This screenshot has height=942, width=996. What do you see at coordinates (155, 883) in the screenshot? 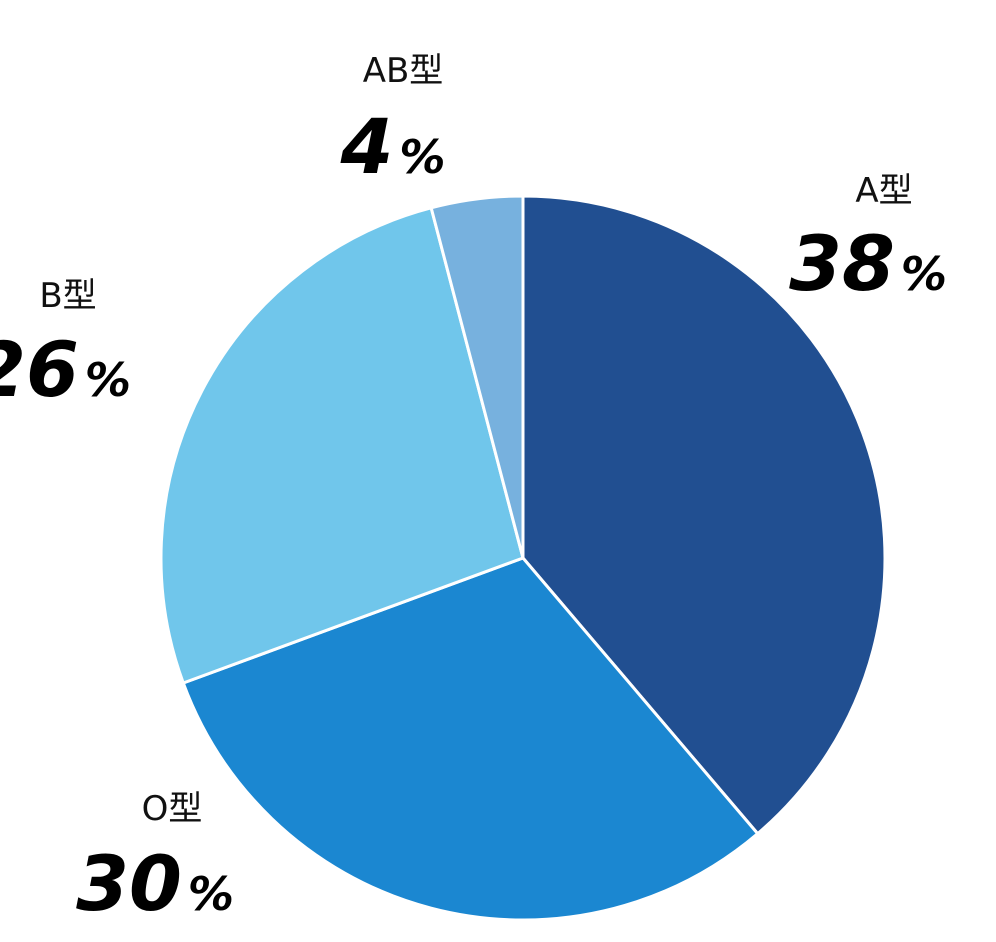
I see `slice-value-o: 30%` at bounding box center [155, 883].